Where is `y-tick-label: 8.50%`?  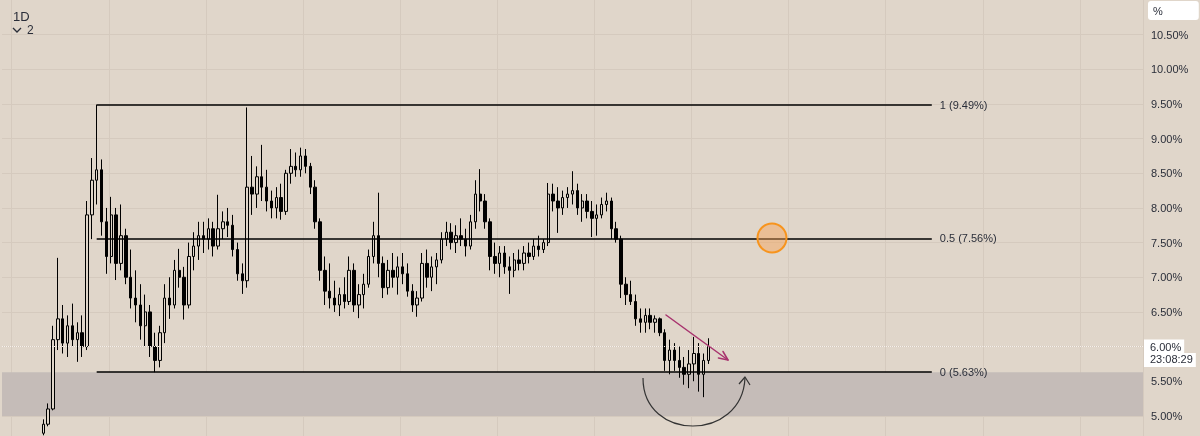 y-tick-label: 8.50% is located at coordinates (1167, 173).